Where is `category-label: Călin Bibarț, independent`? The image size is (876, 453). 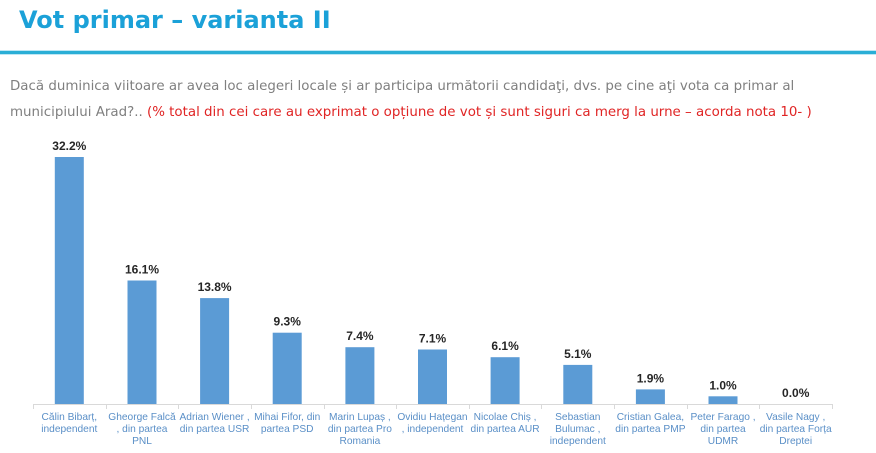 category-label: Călin Bibarț, independent is located at coordinates (69, 423).